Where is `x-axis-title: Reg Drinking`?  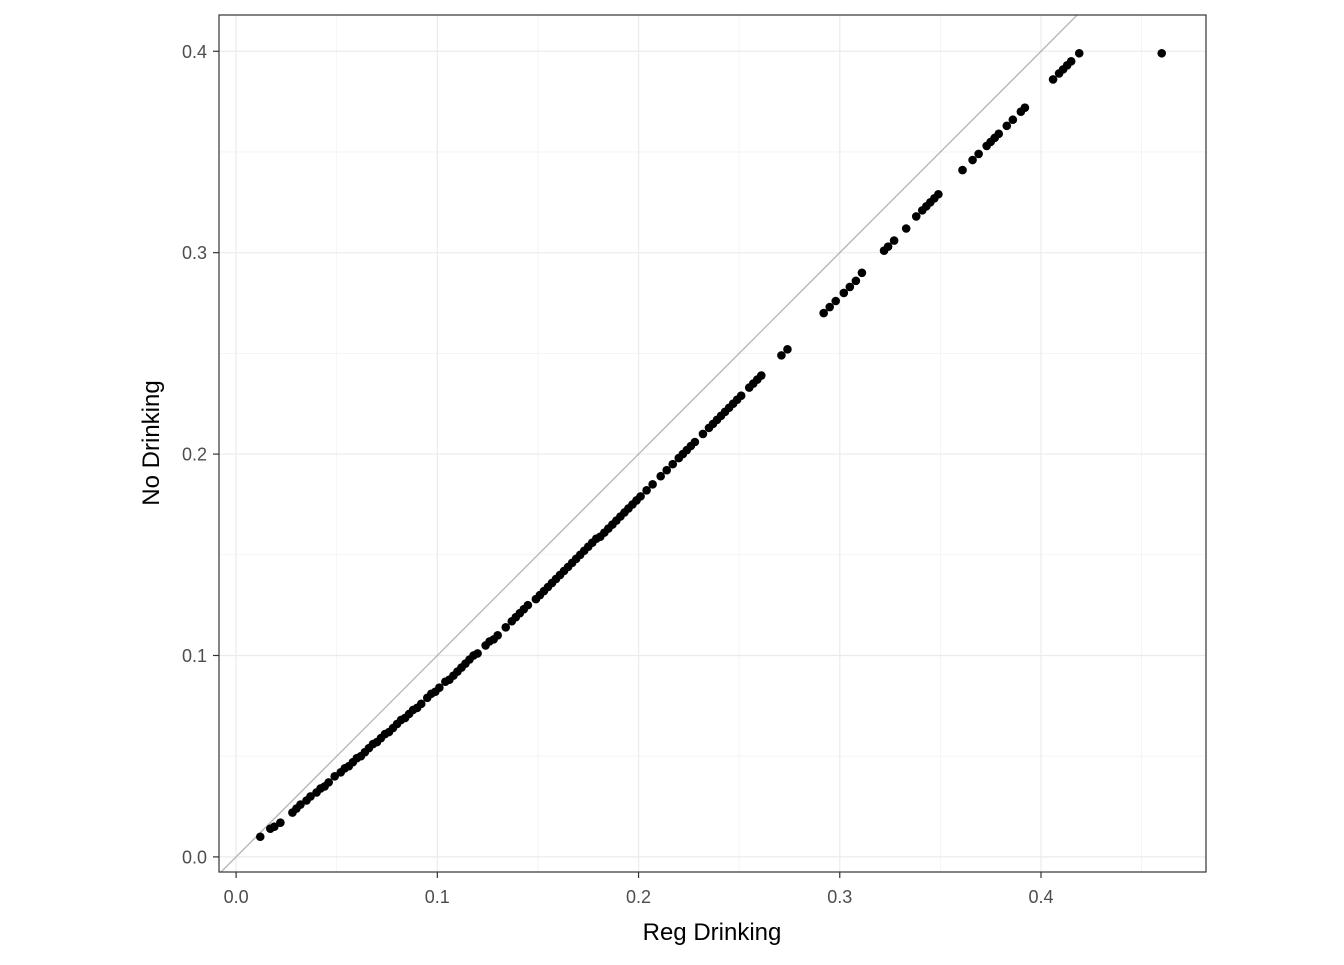
x-axis-title: Reg Drinking is located at coordinates (712, 932).